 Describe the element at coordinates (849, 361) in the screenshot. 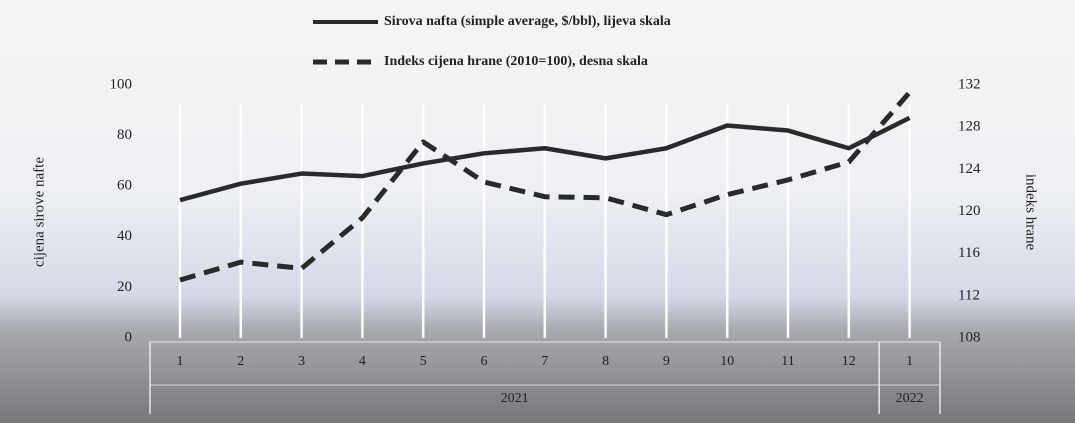

I see `x-tick-label: 12` at that location.